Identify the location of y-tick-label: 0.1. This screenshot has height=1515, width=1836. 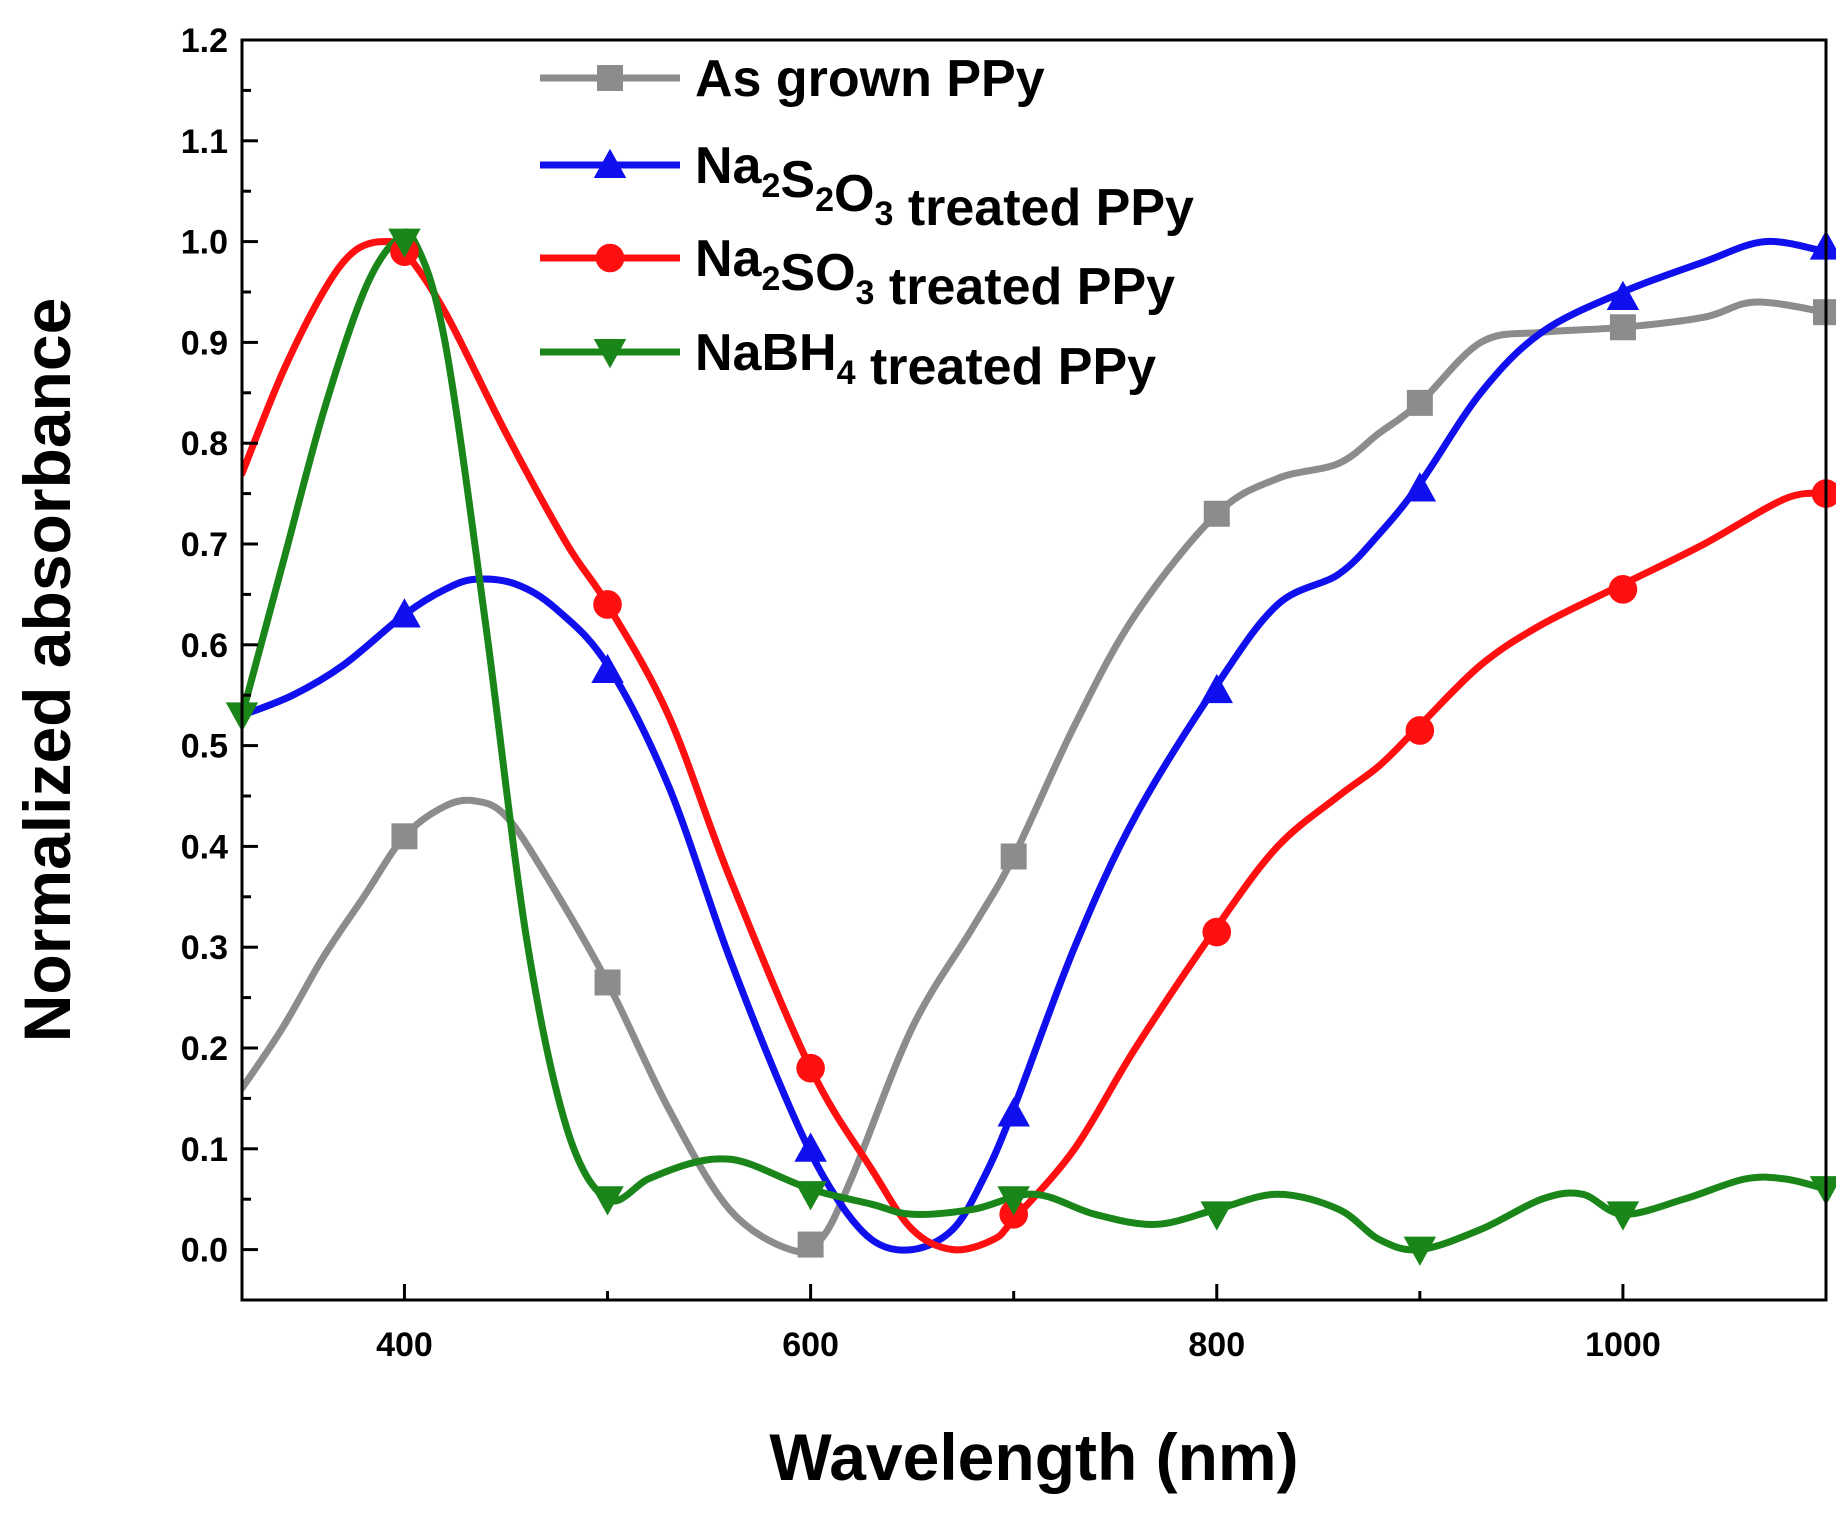
(204, 1150).